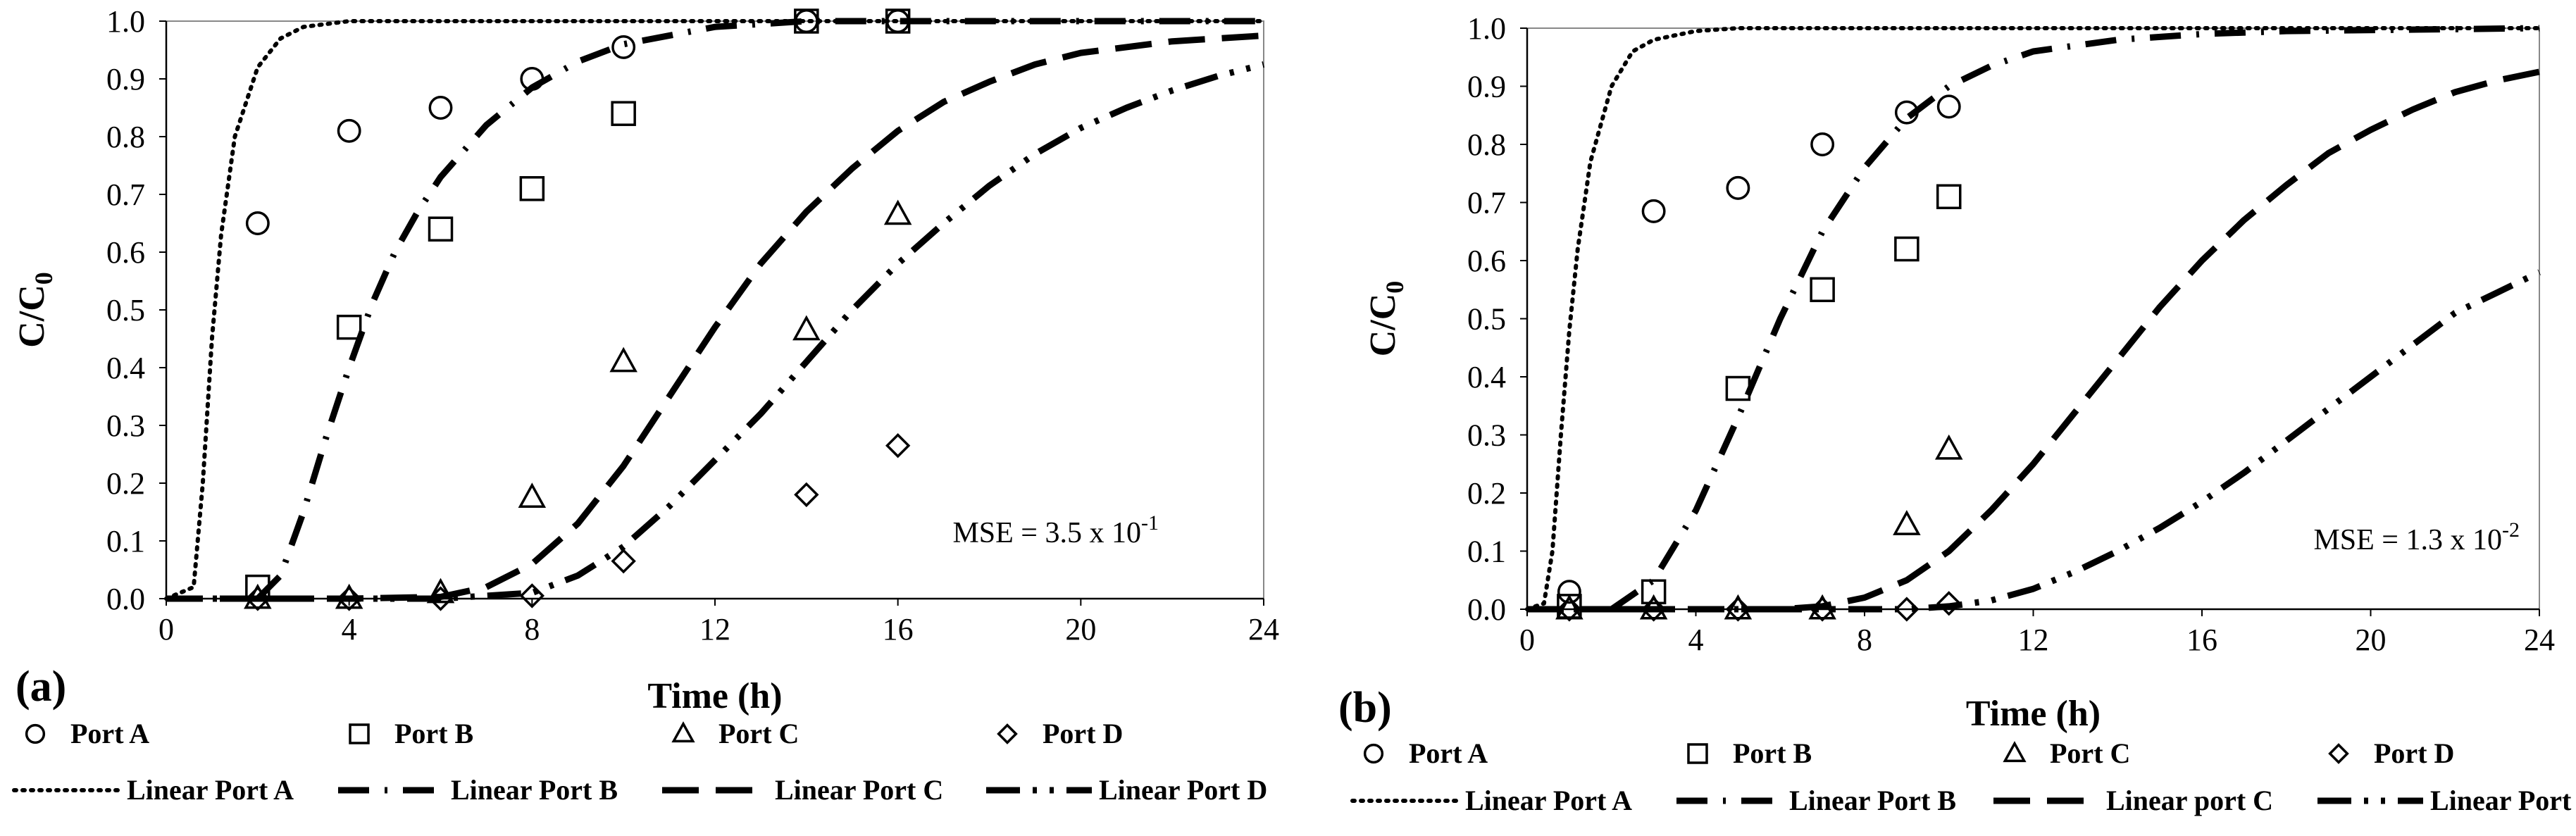  I want to click on y-tick-label: 0.8, so click(1486, 144).